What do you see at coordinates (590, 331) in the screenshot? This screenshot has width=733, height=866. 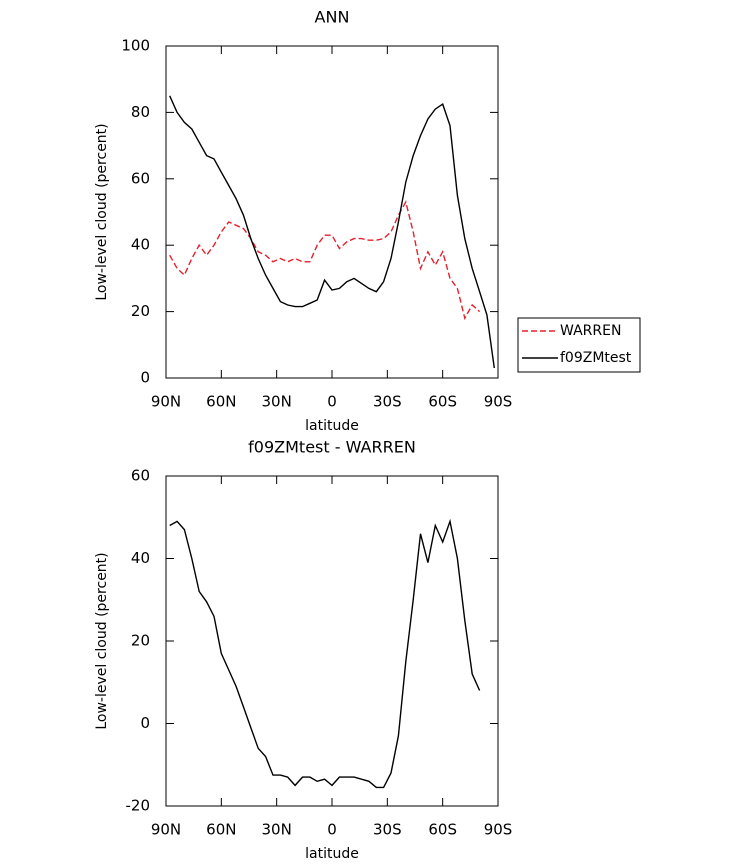 I see `legend-label: WARREN` at bounding box center [590, 331].